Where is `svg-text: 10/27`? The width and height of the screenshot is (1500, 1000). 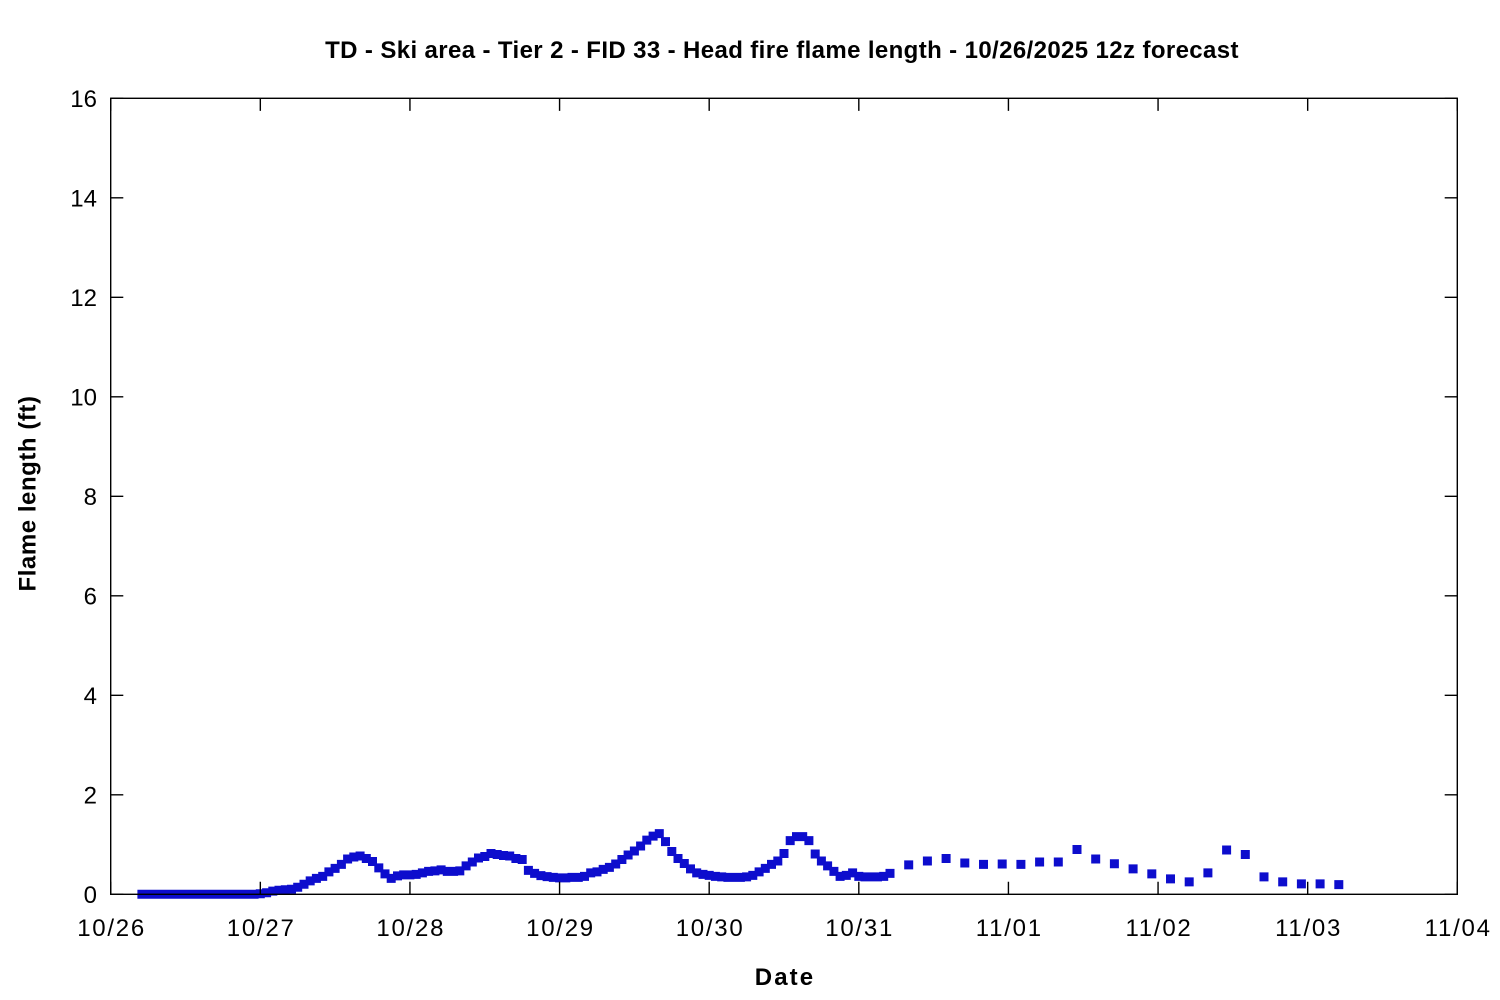 svg-text: 10/27 is located at coordinates (261, 928).